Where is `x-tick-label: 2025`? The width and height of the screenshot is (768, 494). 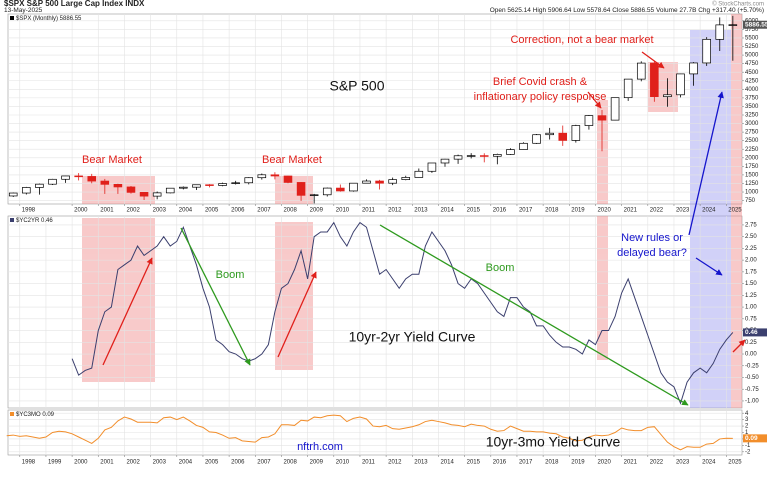
x-tick-label: 2025 is located at coordinates (735, 211).